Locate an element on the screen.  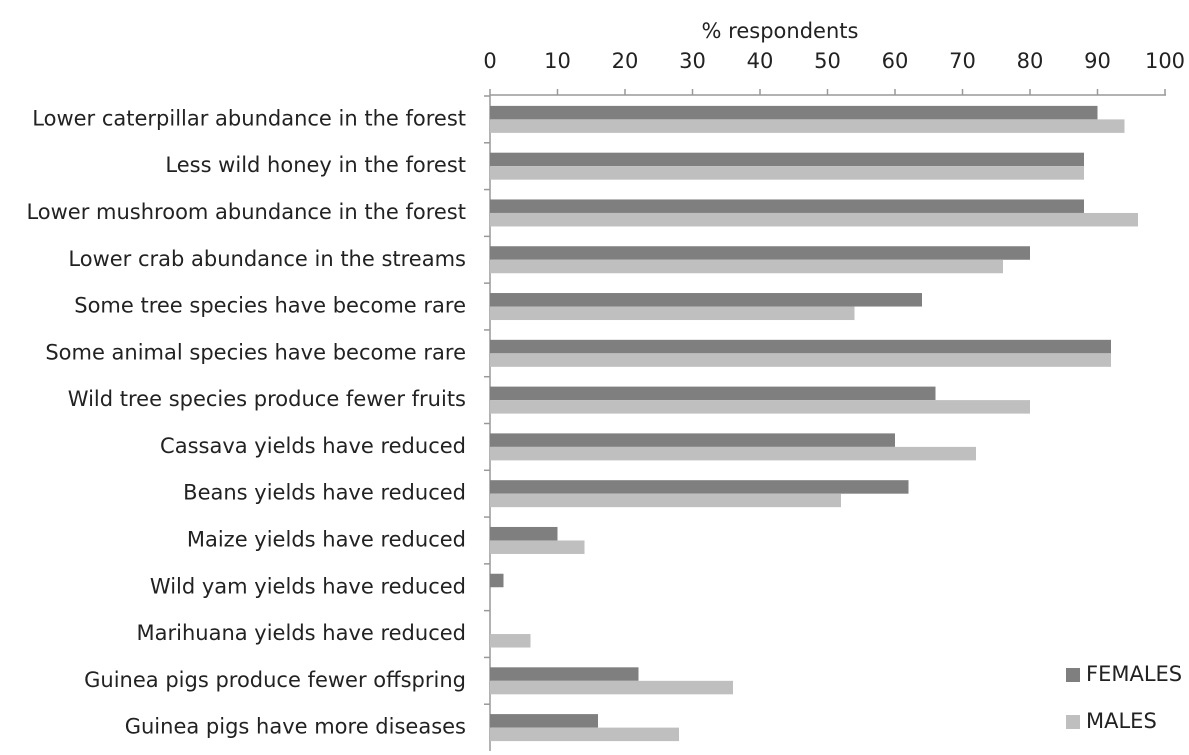
y-tick-label: Guinea pigs have more diseases is located at coordinates (295, 727).